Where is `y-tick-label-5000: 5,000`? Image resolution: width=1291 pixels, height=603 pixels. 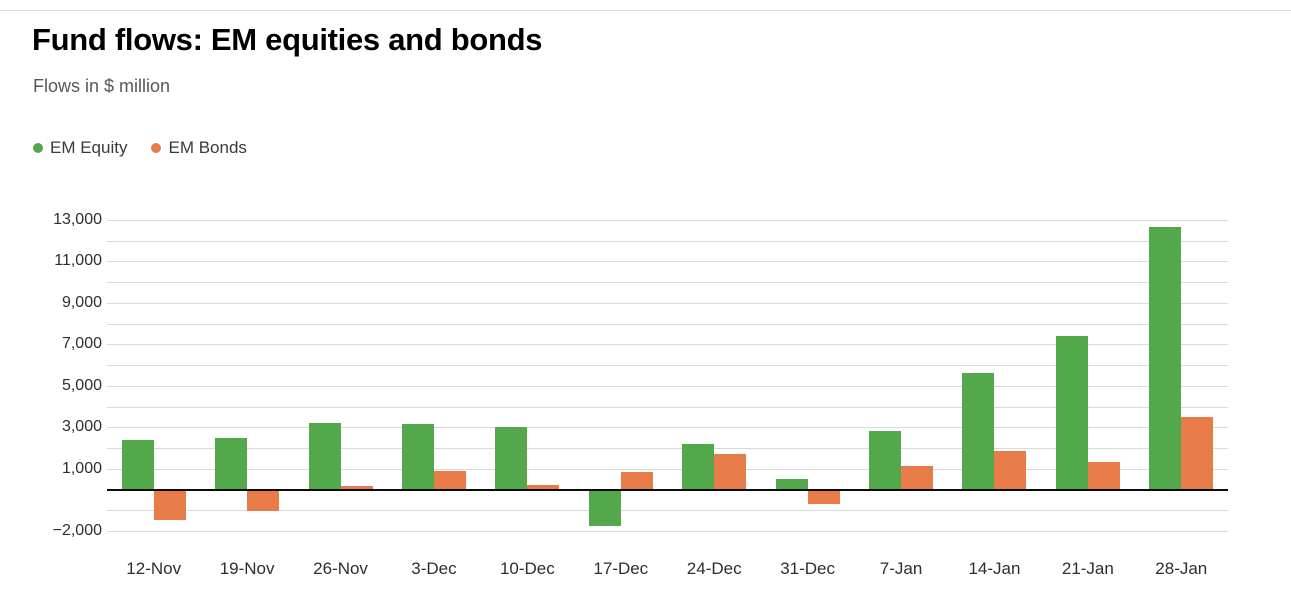 y-tick-label-5000: 5,000 is located at coordinates (81, 385).